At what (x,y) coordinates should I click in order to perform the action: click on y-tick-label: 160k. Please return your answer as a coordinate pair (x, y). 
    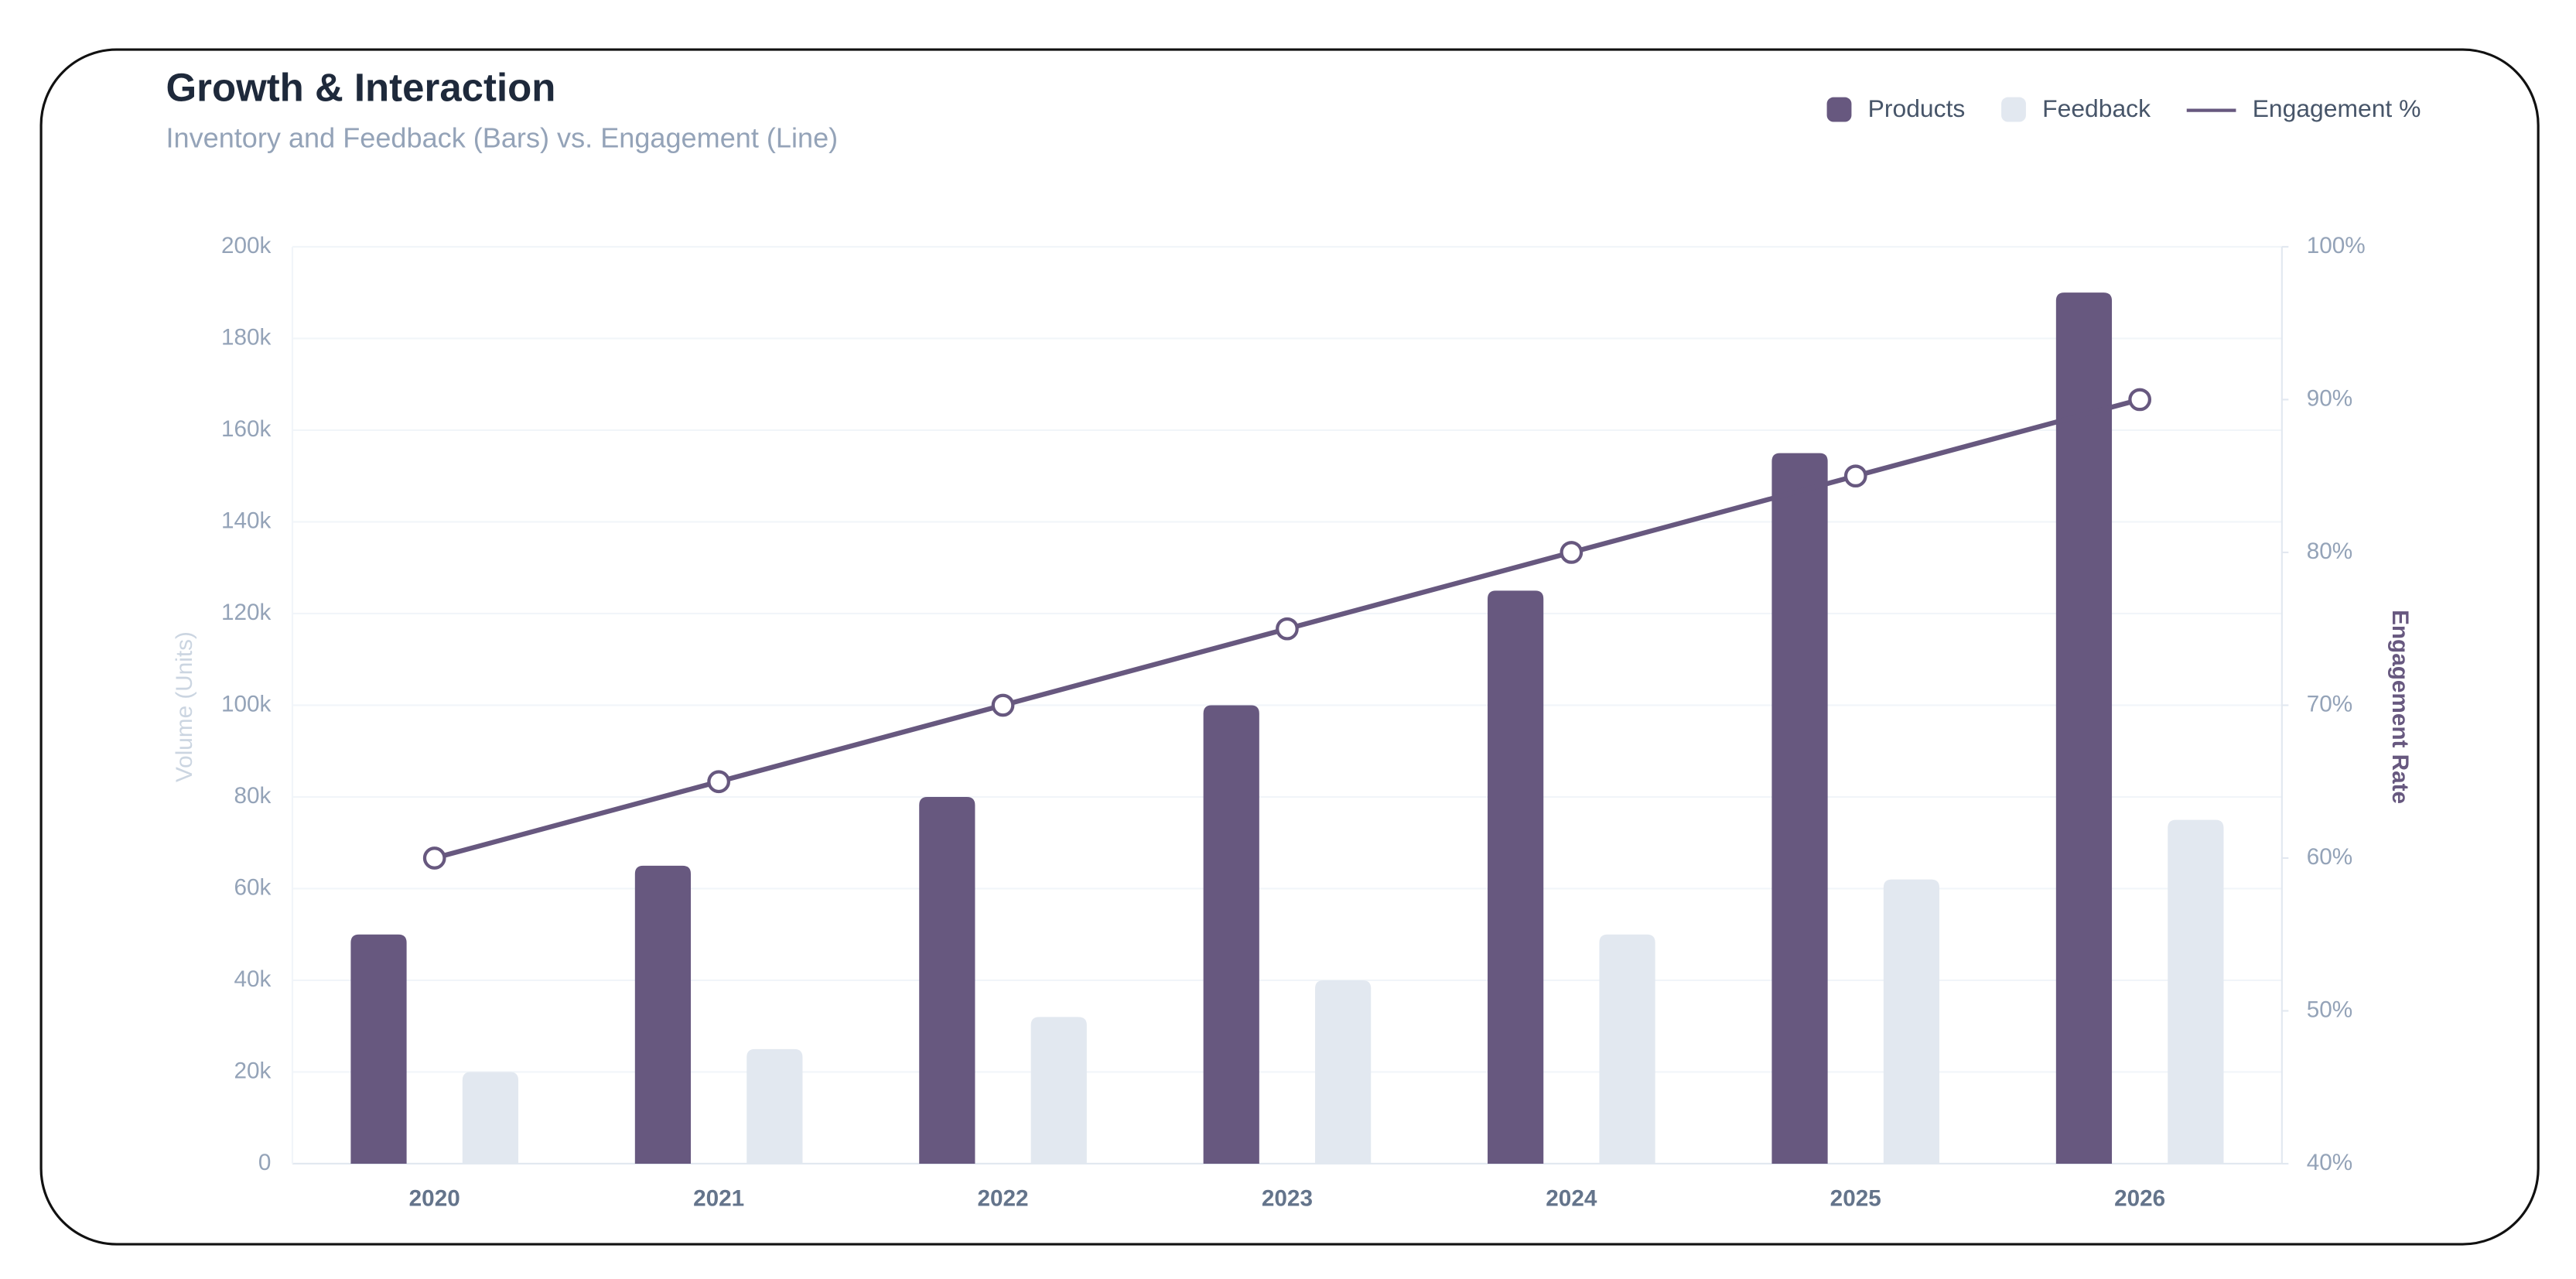
    Looking at the image, I should click on (246, 429).